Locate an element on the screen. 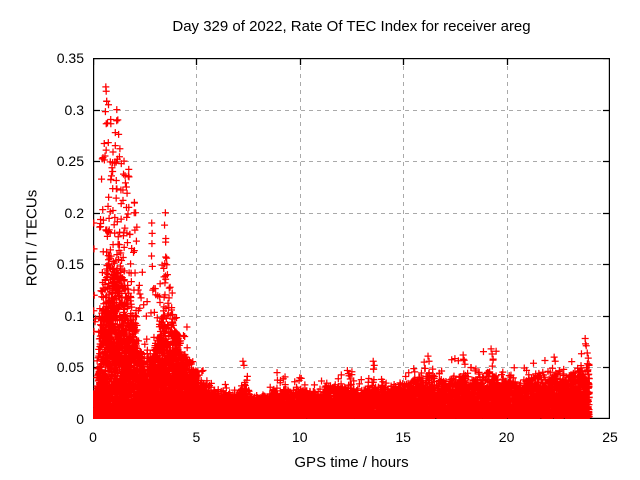 The height and width of the screenshot is (480, 640). x-axis-label: GPS time / hours is located at coordinates (351, 462).